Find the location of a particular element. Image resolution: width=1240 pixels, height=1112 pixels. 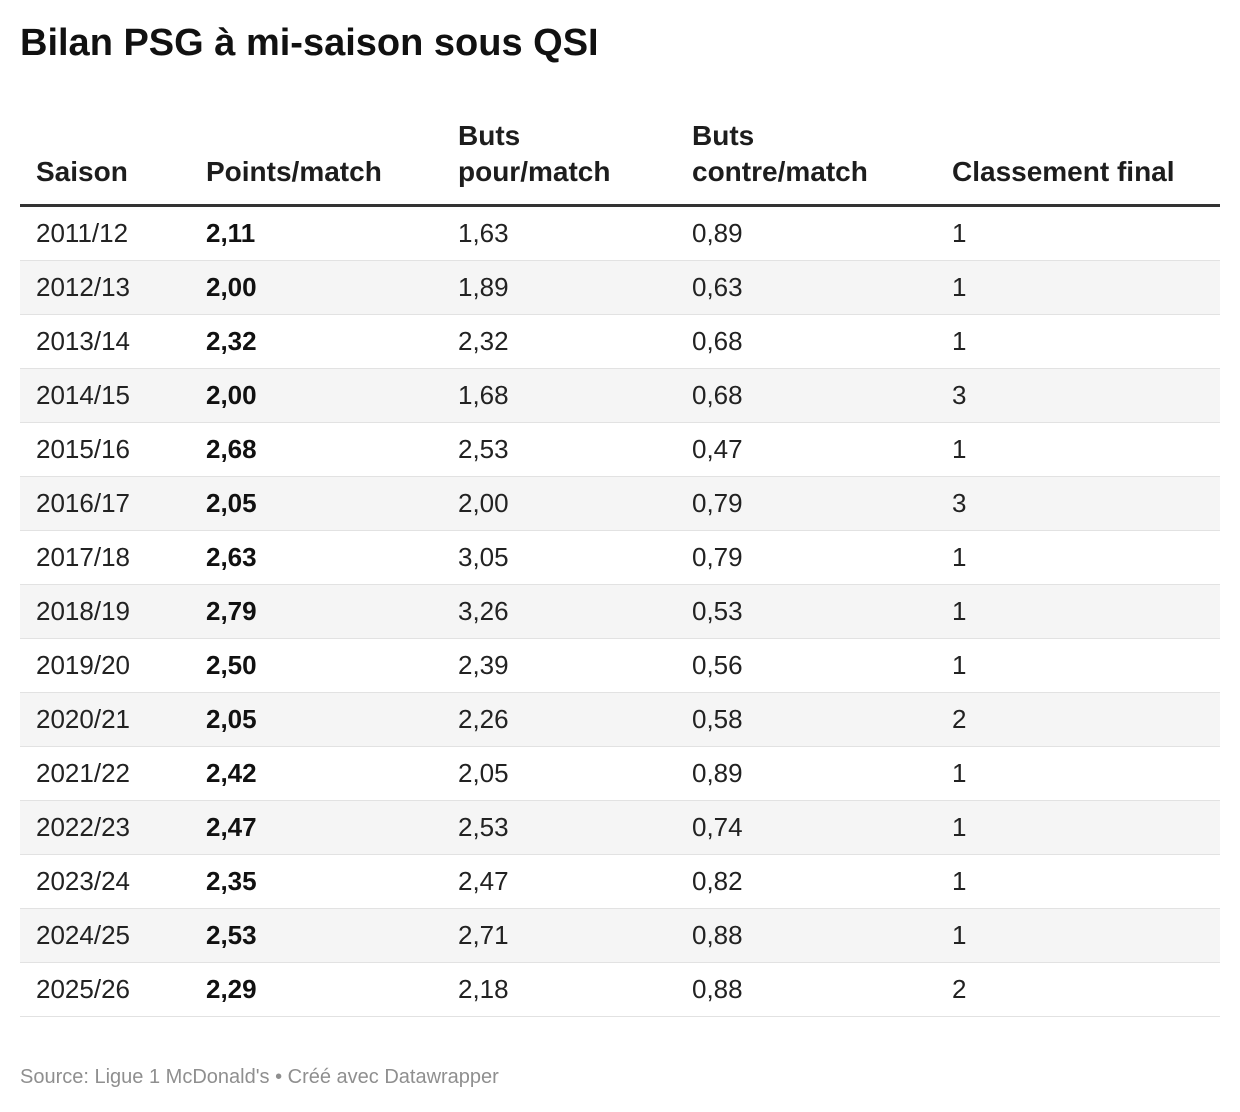

table-row: 2024/25 2,53 2,71 0,88 1 is located at coordinates (620, 935).